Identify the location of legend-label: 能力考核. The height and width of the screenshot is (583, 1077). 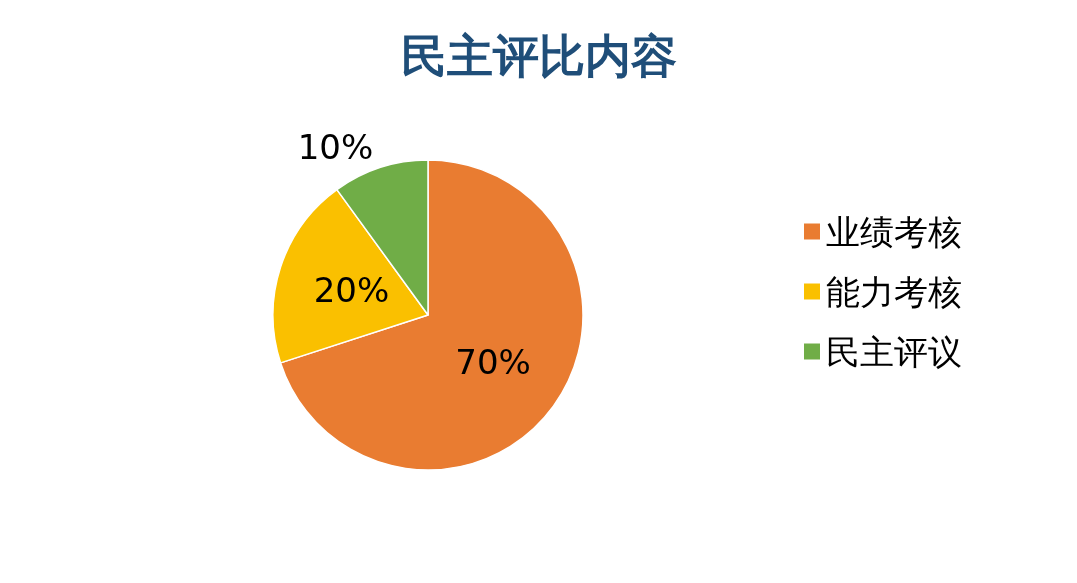
(894, 291).